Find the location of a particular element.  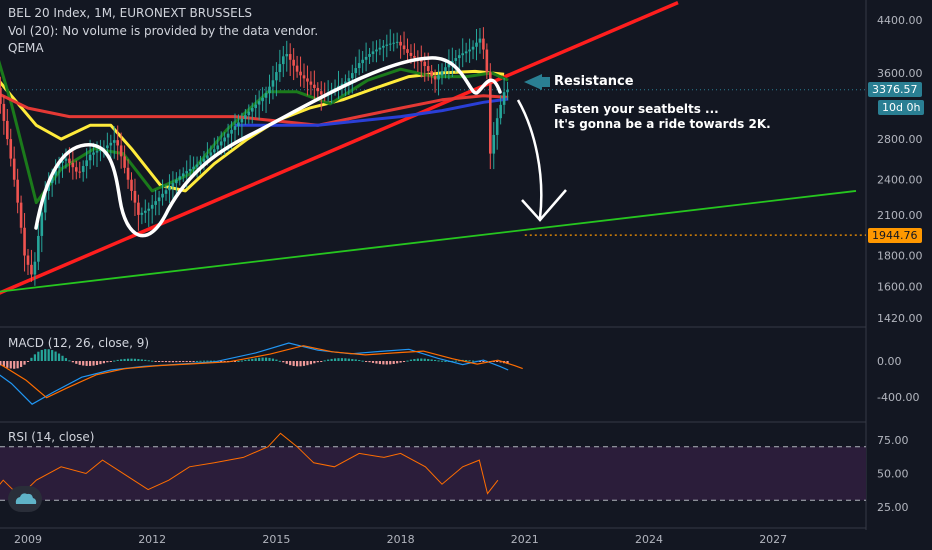

macd-label: MACD (12, 26, close, 9) is located at coordinates (79, 343).